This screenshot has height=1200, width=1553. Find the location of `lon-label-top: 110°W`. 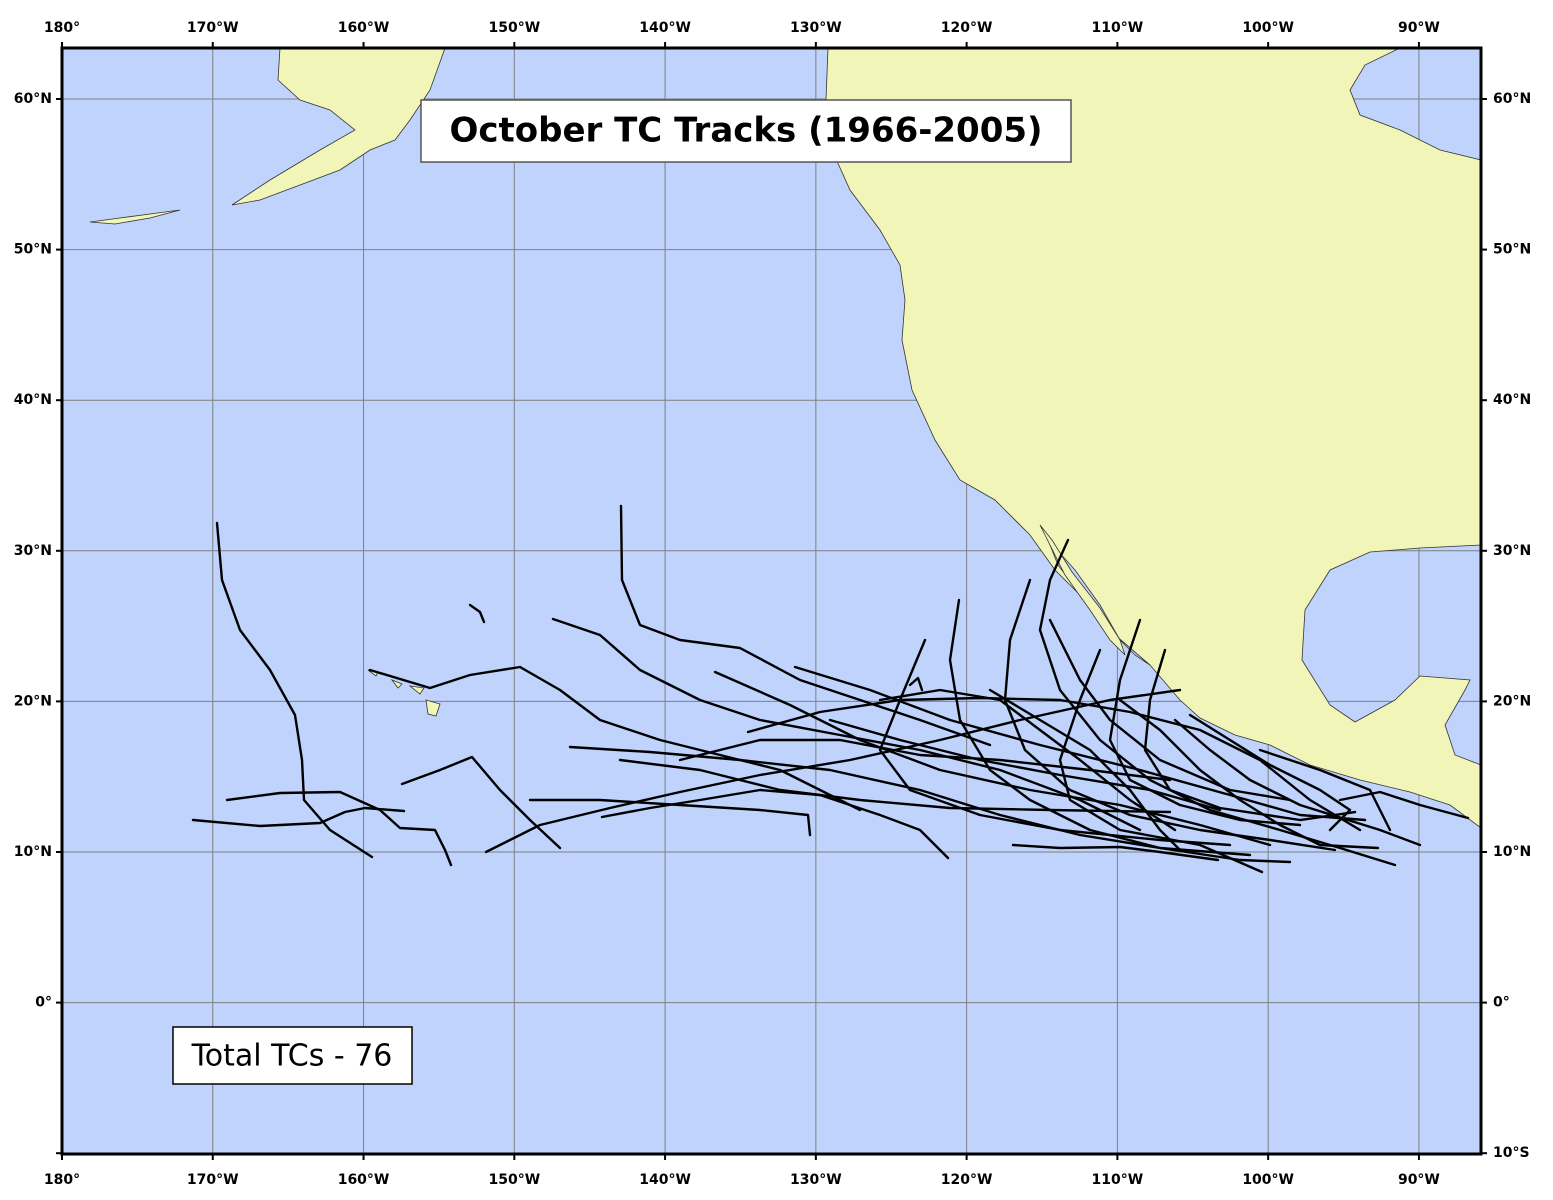

lon-label-top: 110°W is located at coordinates (1118, 28).